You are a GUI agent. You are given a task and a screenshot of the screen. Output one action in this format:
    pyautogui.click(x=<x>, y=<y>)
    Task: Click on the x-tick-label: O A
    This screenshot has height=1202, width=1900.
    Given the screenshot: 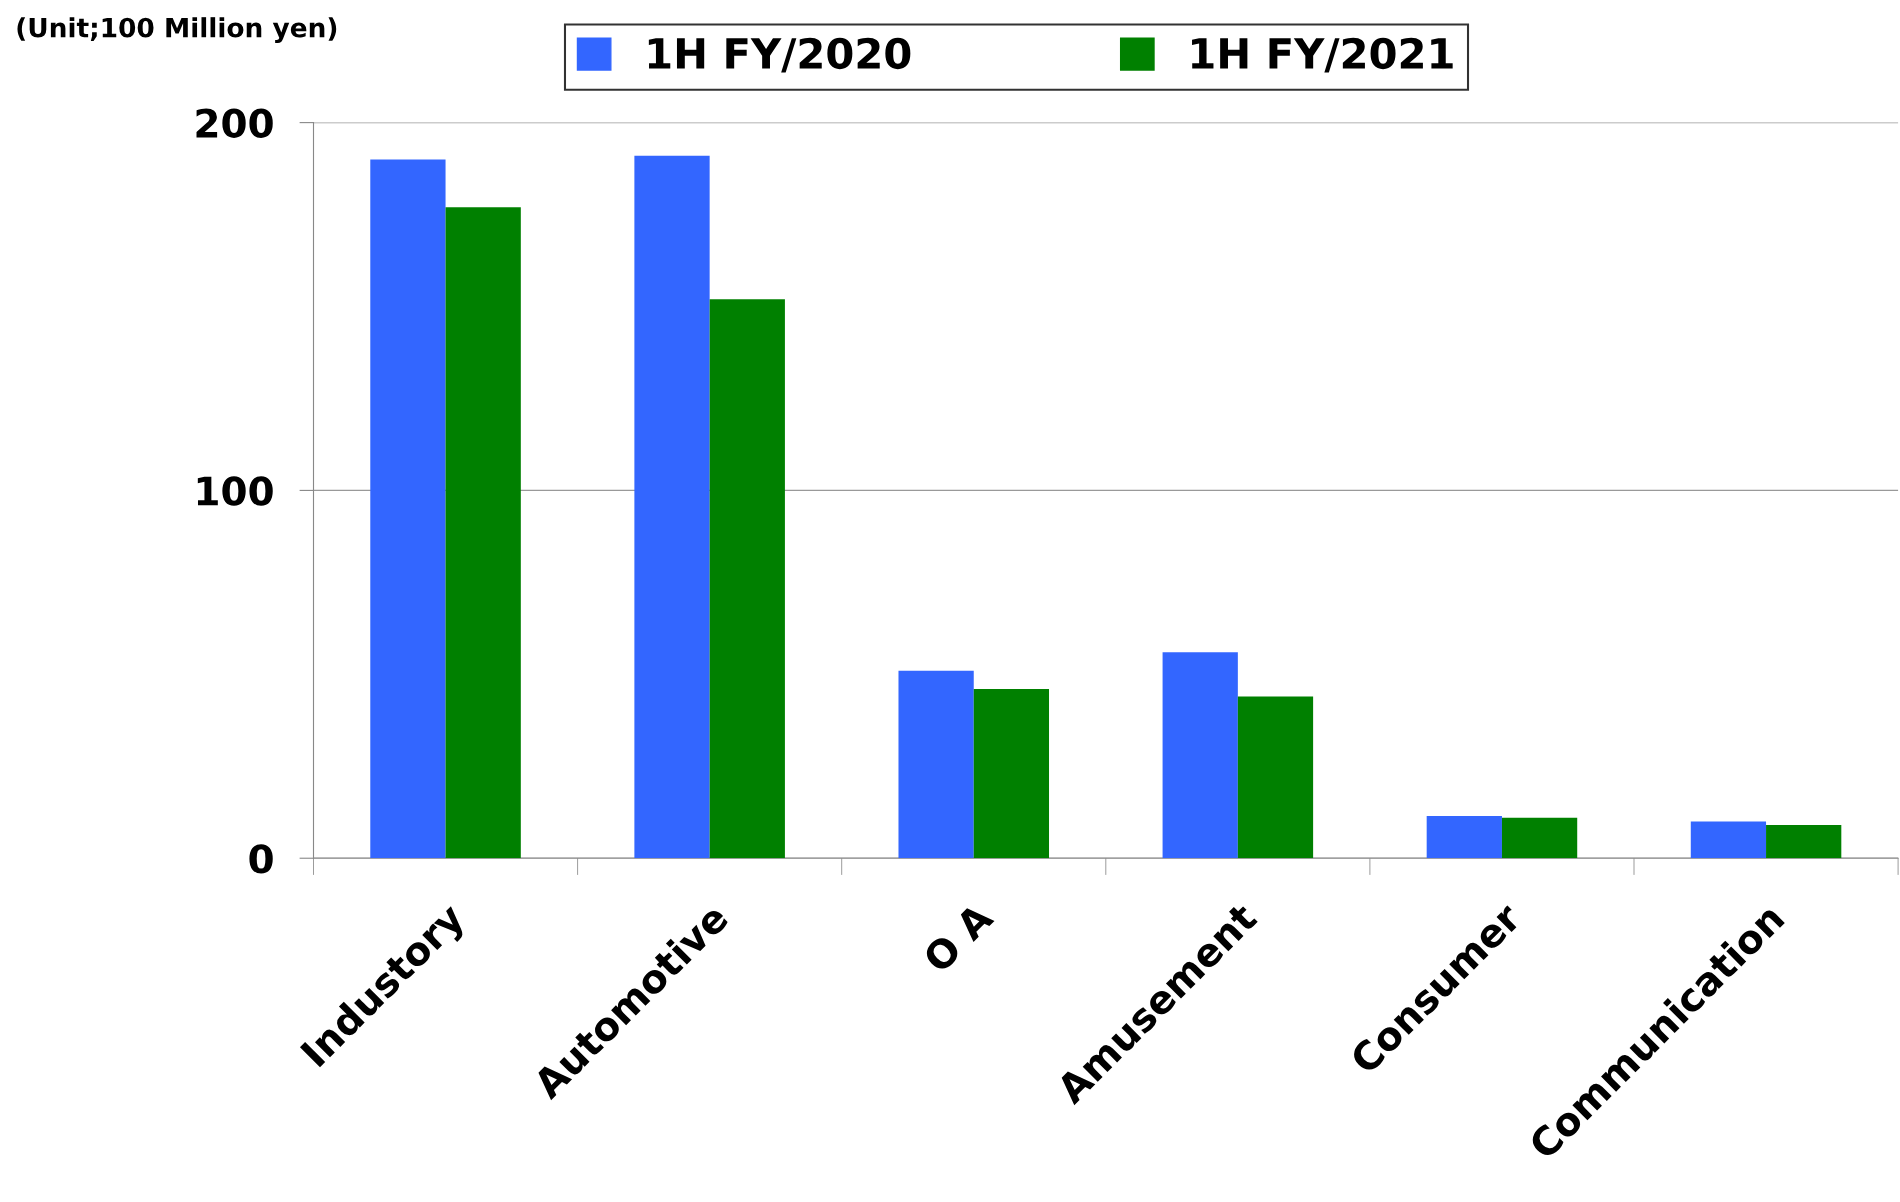 What is the action you would take?
    pyautogui.click(x=958, y=937)
    